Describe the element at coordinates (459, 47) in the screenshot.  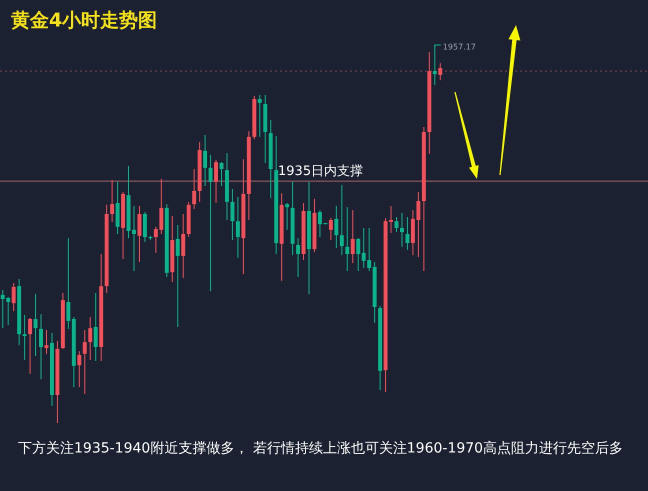
I see `annotation: 1957.17` at that location.